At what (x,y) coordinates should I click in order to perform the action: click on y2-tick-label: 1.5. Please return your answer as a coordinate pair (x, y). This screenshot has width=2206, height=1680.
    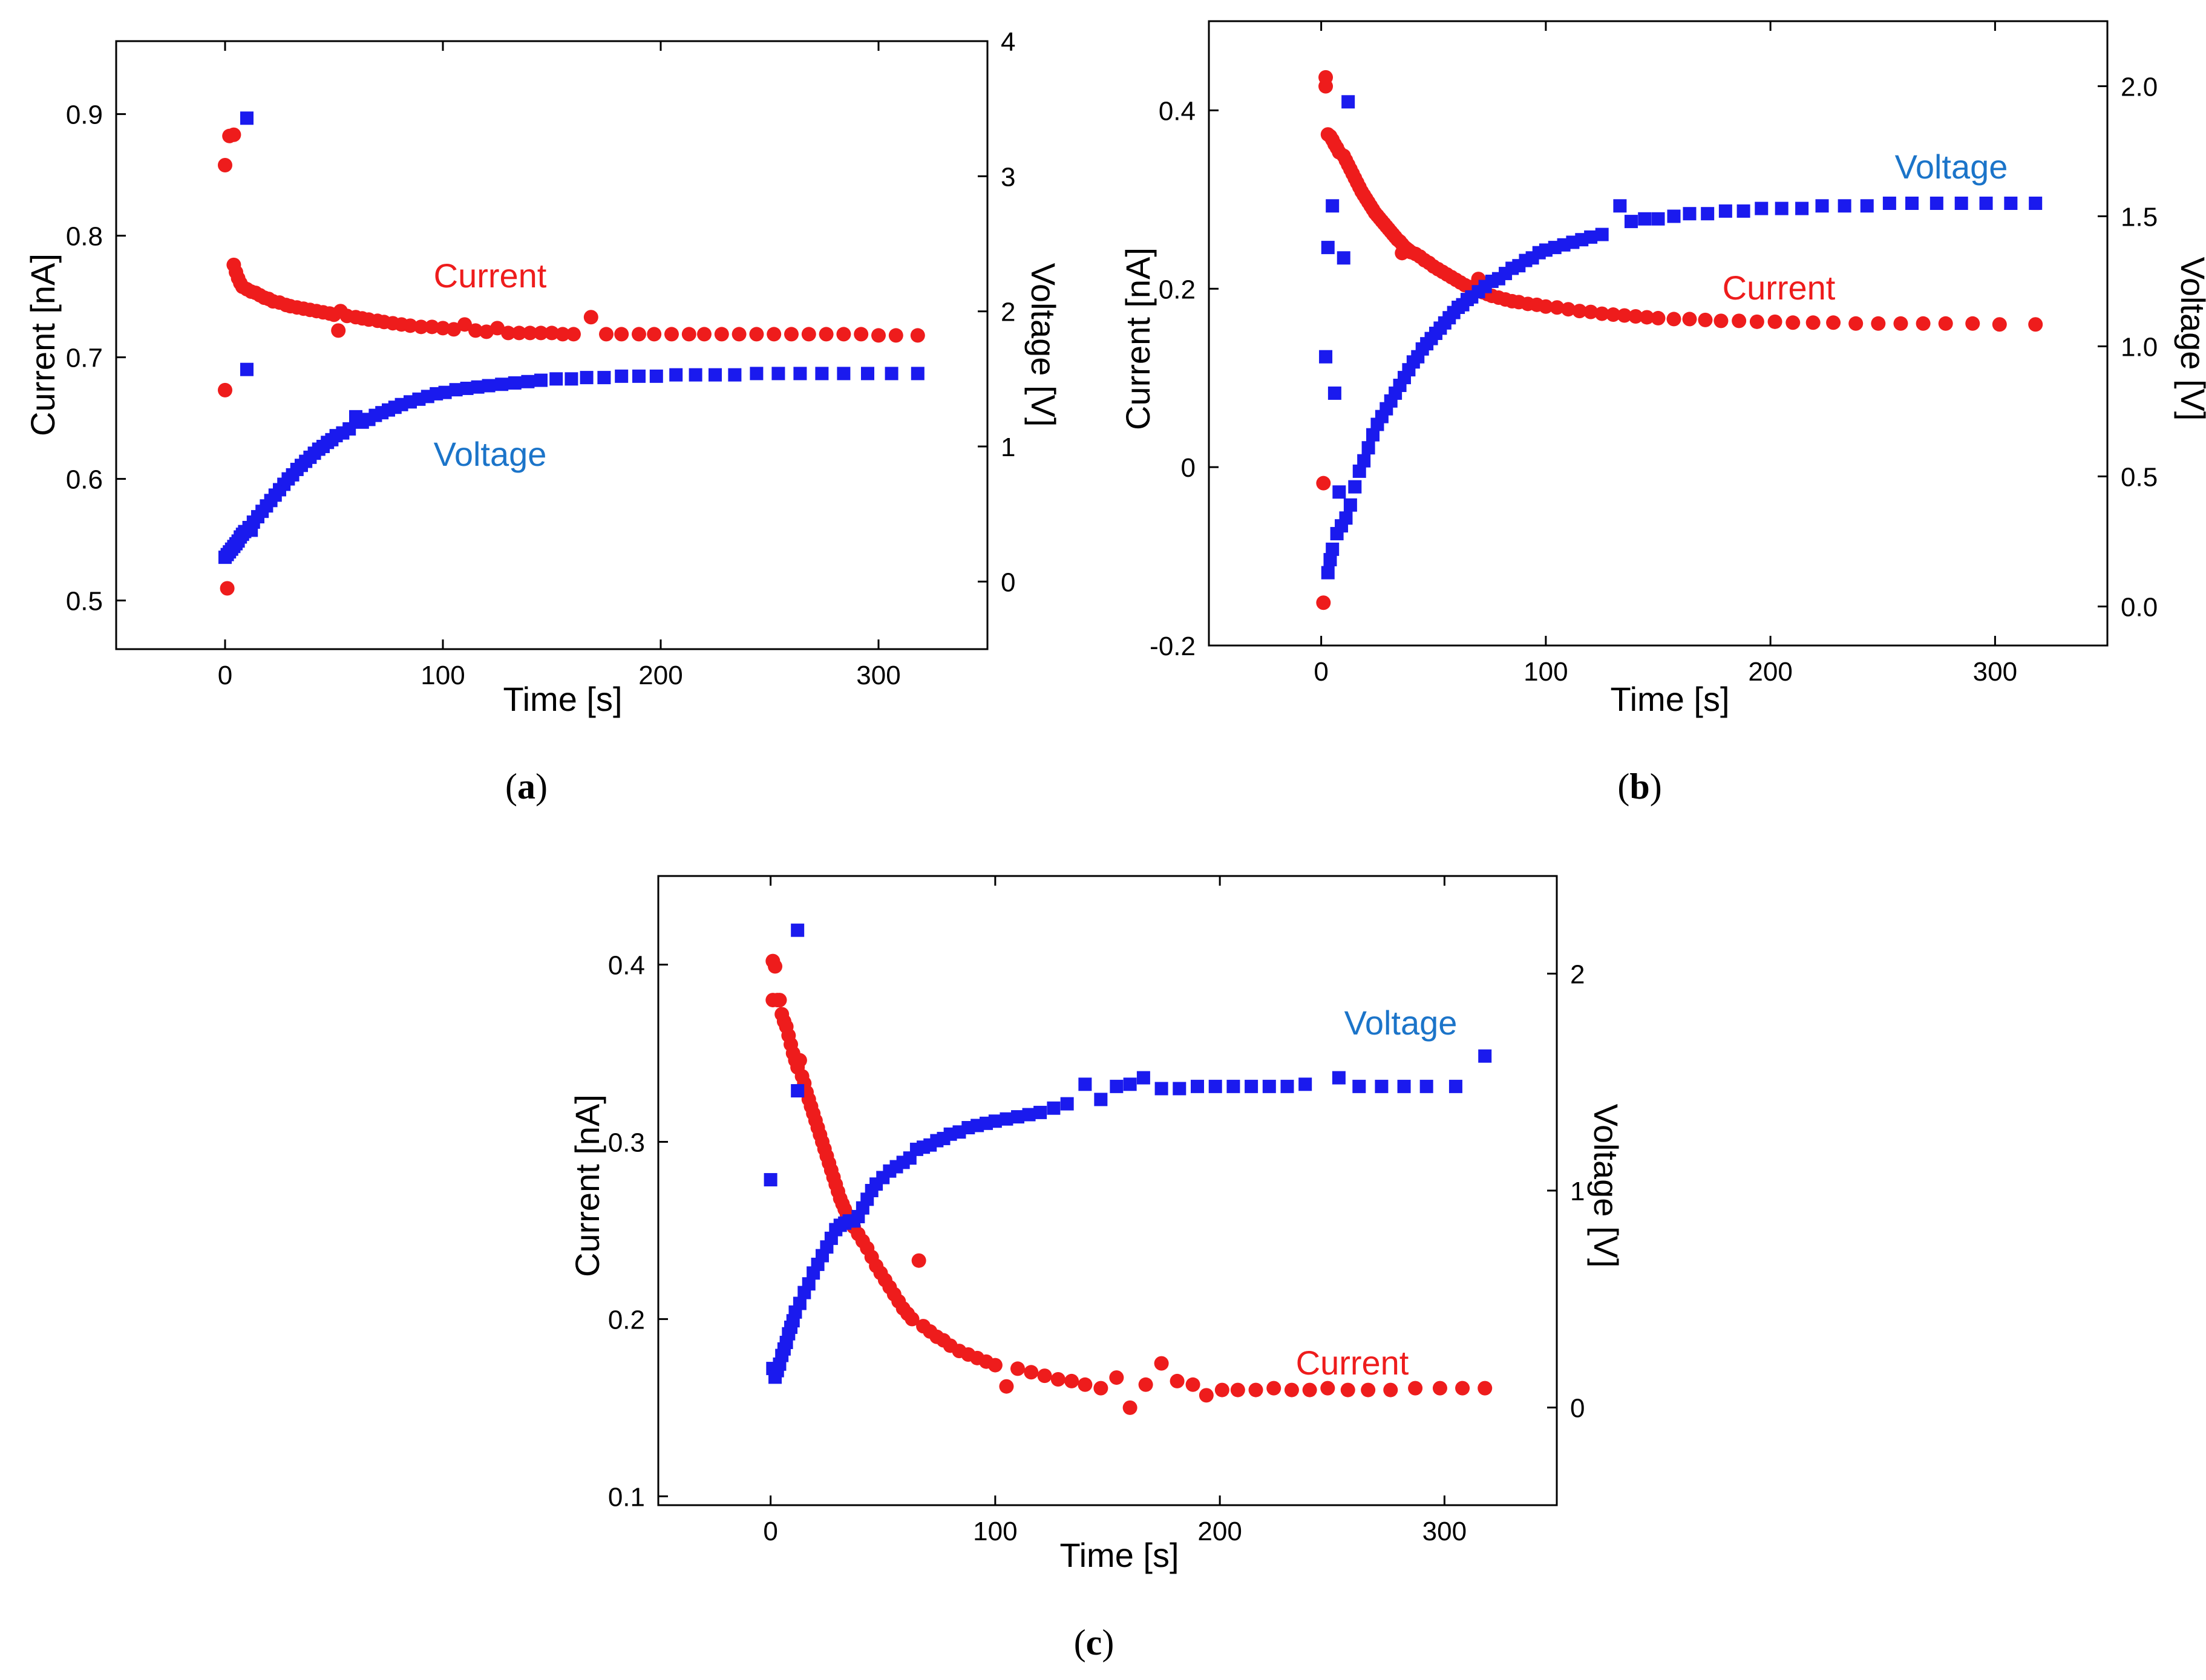
    Looking at the image, I should click on (2139, 217).